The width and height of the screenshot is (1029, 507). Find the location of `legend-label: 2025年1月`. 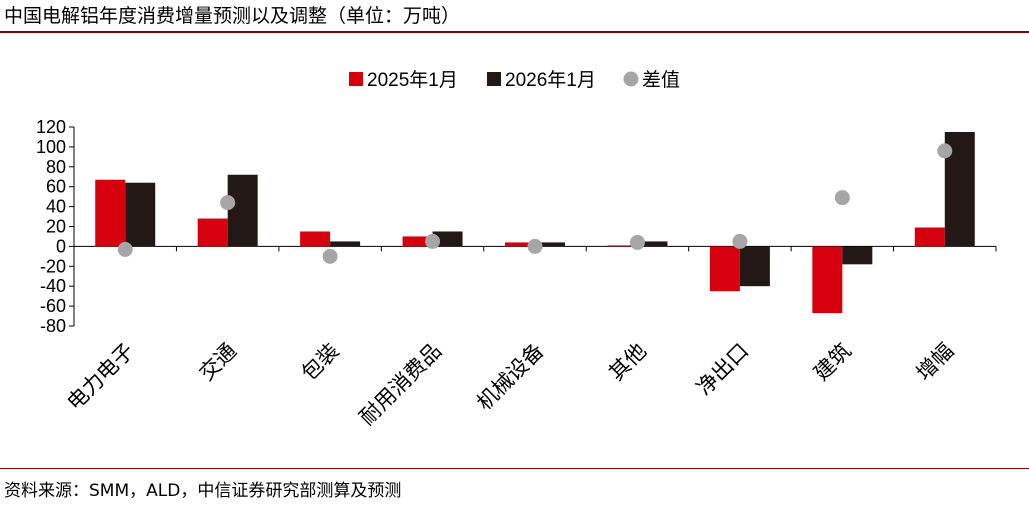

legend-label: 2025年1月 is located at coordinates (412, 80).